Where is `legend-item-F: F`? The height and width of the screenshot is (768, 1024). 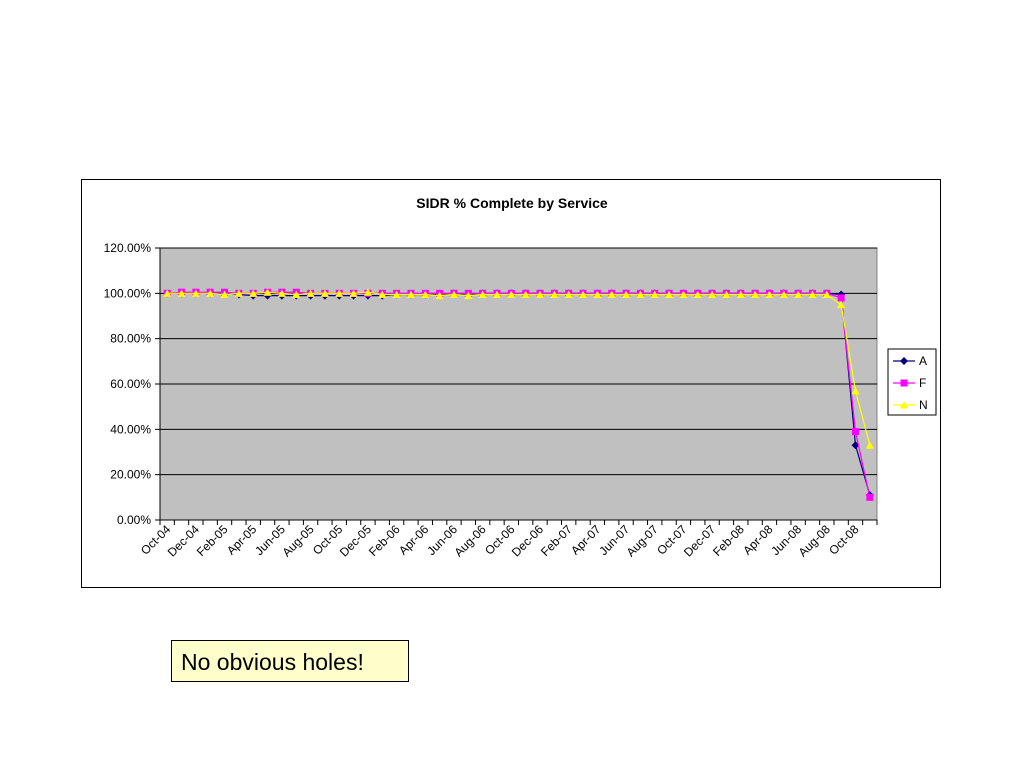
legend-item-F: F is located at coordinates (909, 383).